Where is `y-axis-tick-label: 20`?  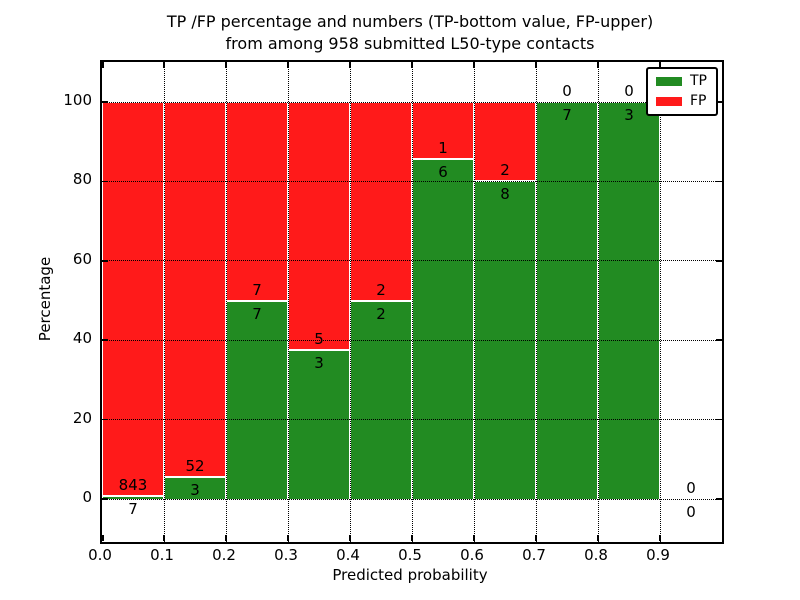 y-axis-tick-label: 20 is located at coordinates (82, 417).